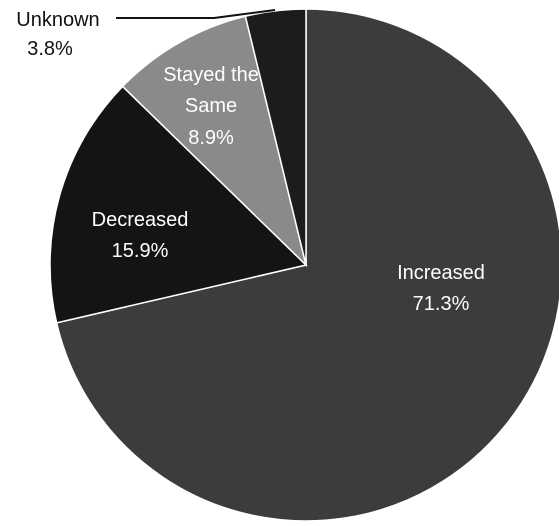  What do you see at coordinates (140, 251) in the screenshot?
I see `percent-decreased: 15.9%` at bounding box center [140, 251].